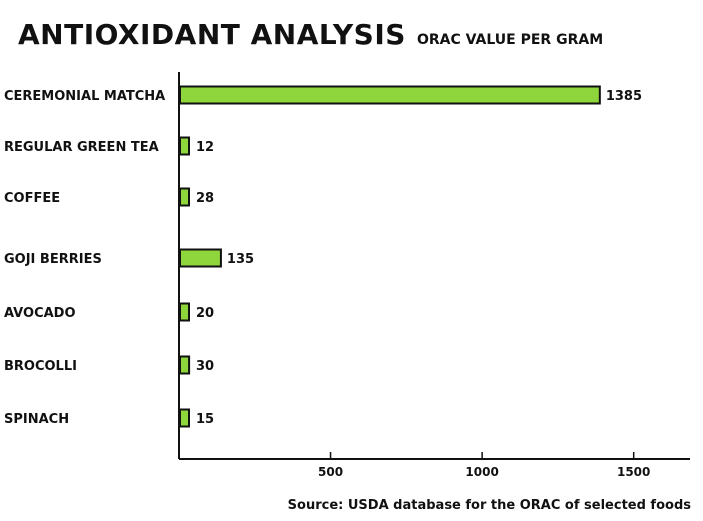 The height and width of the screenshot is (521, 703). What do you see at coordinates (624, 96) in the screenshot?
I see `value-label: 1385` at bounding box center [624, 96].